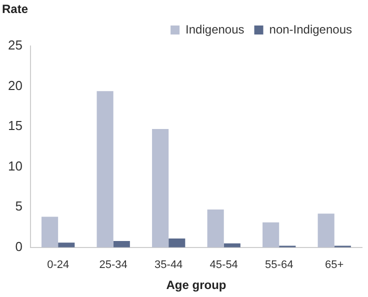  Describe the element at coordinates (15, 85) in the screenshot. I see `y-tick-label: 20` at that location.